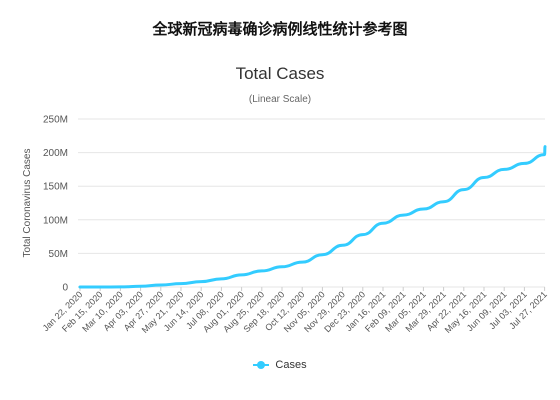  I want to click on y-tick-label: 200M, so click(55, 153).